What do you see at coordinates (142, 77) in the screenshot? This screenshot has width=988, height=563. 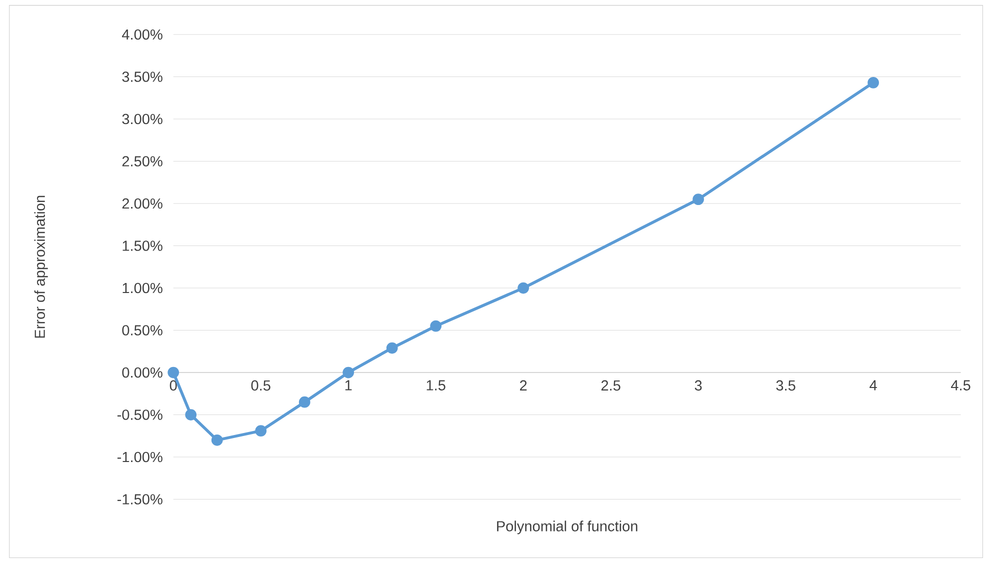 I see `y-tick-label: 3.50%` at bounding box center [142, 77].